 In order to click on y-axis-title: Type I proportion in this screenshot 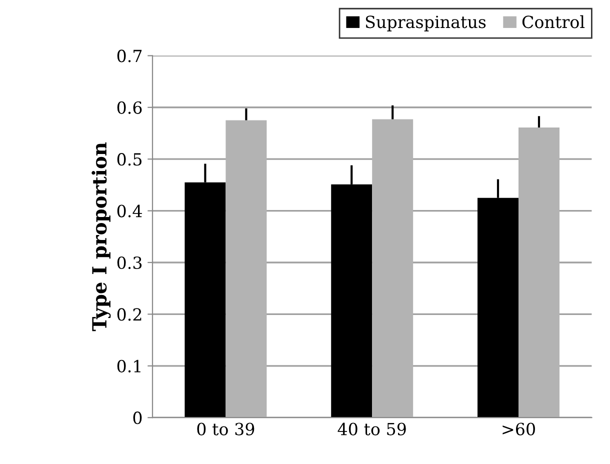, I will do `click(101, 237)`.